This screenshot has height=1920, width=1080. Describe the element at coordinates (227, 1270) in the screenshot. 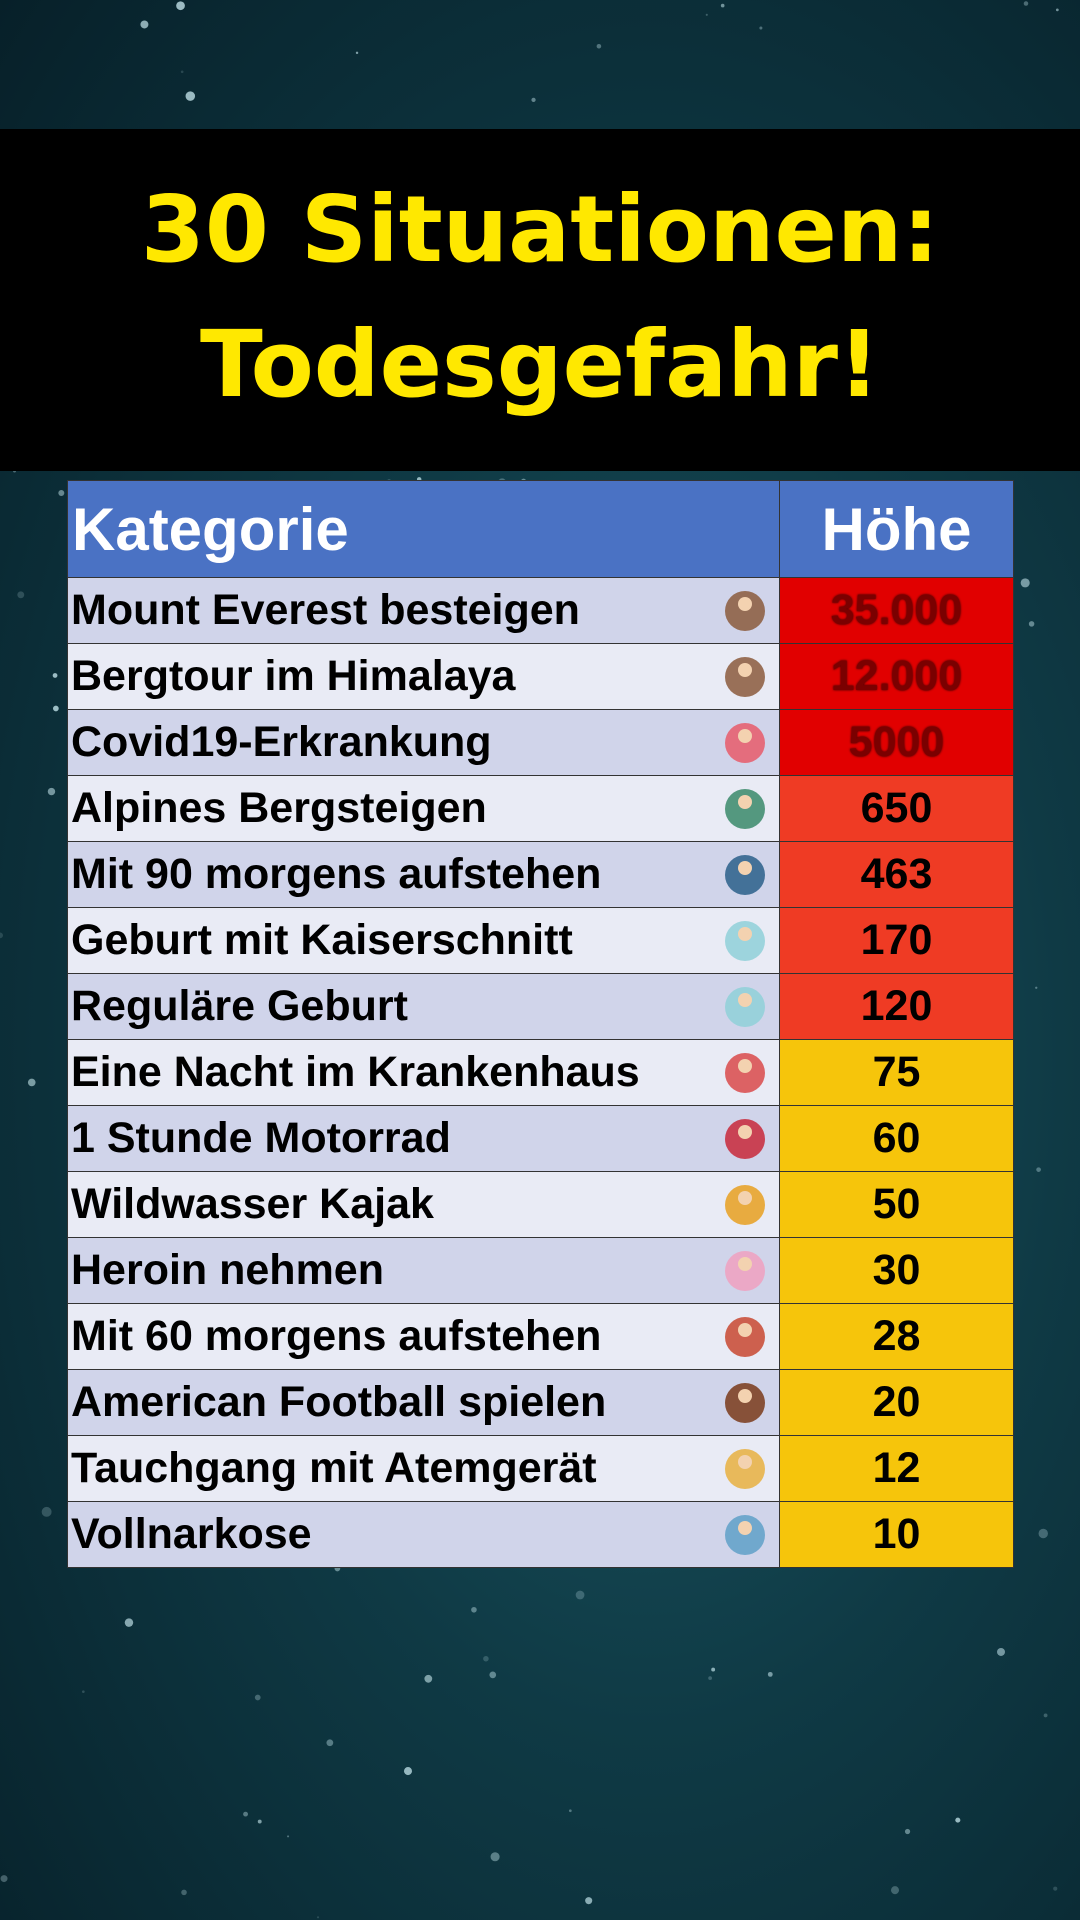

I see `category-label: Heroin nehmen` at that location.